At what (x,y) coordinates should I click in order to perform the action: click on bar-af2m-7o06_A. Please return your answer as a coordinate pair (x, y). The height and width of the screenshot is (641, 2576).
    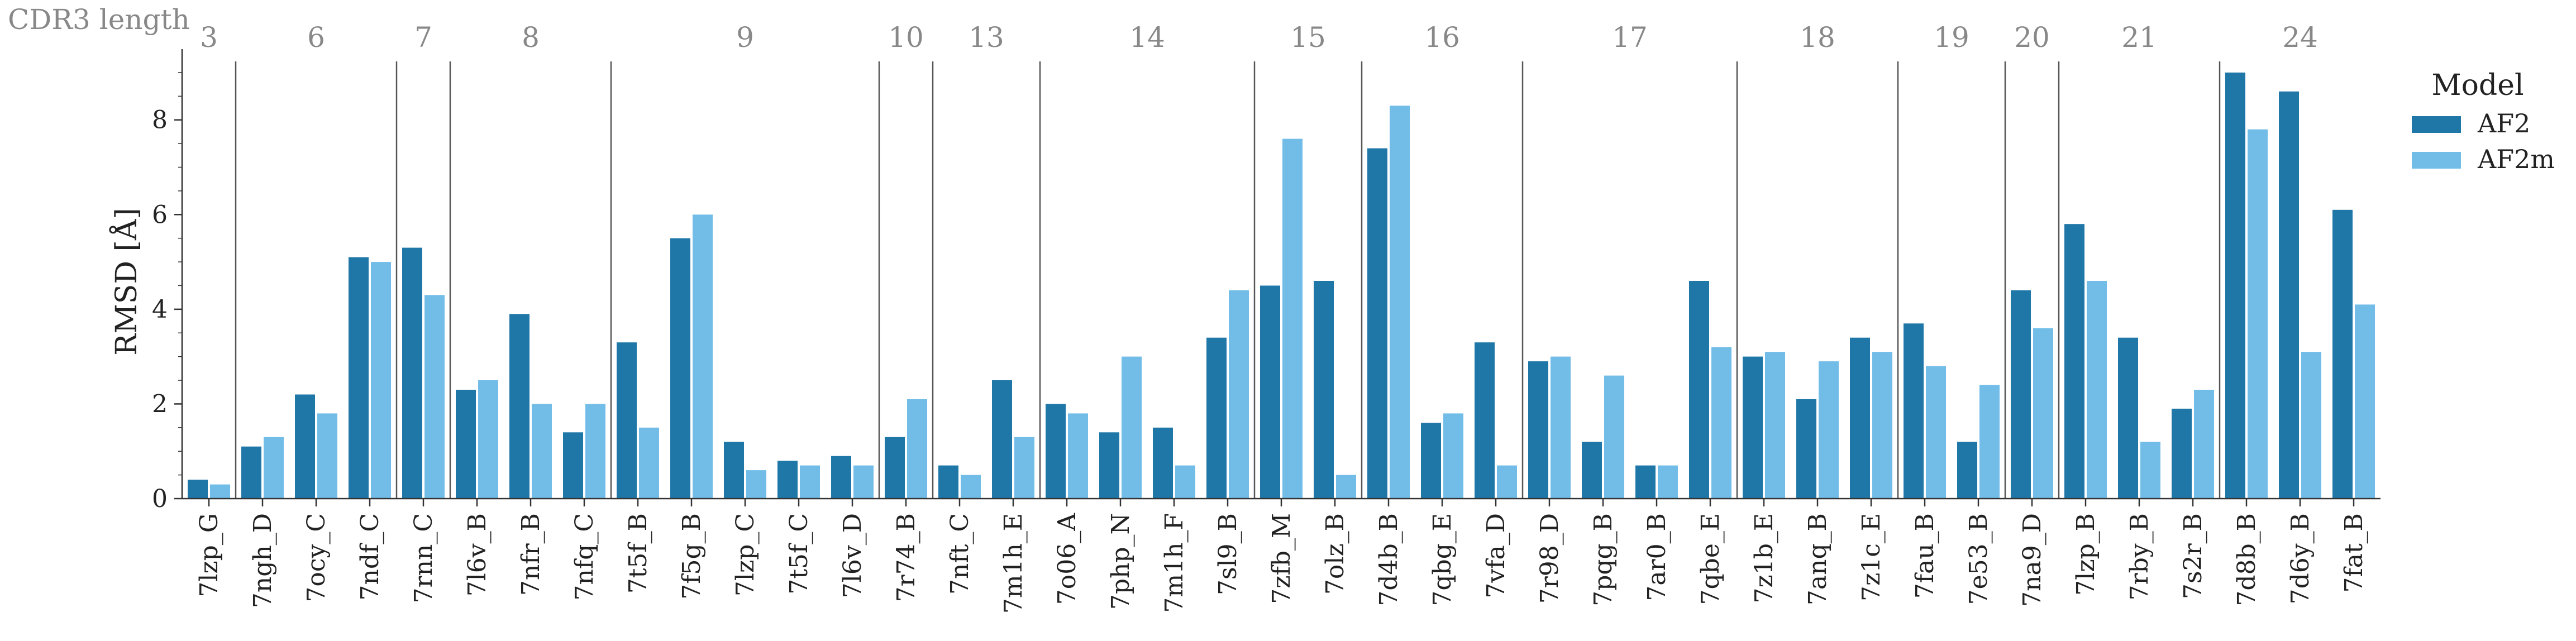
    Looking at the image, I should click on (1078, 456).